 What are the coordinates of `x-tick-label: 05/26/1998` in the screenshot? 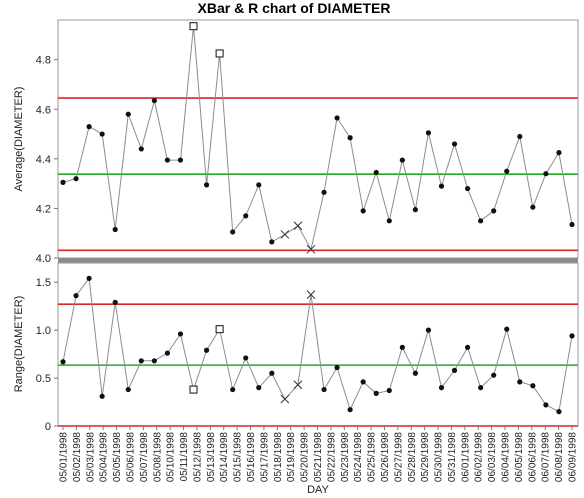 It's located at (385, 457).